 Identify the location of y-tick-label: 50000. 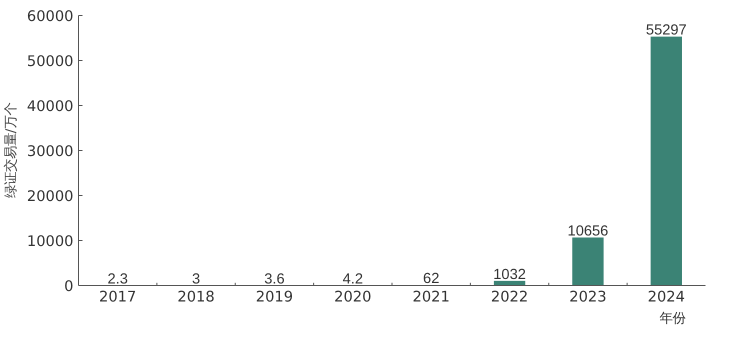
(50, 61).